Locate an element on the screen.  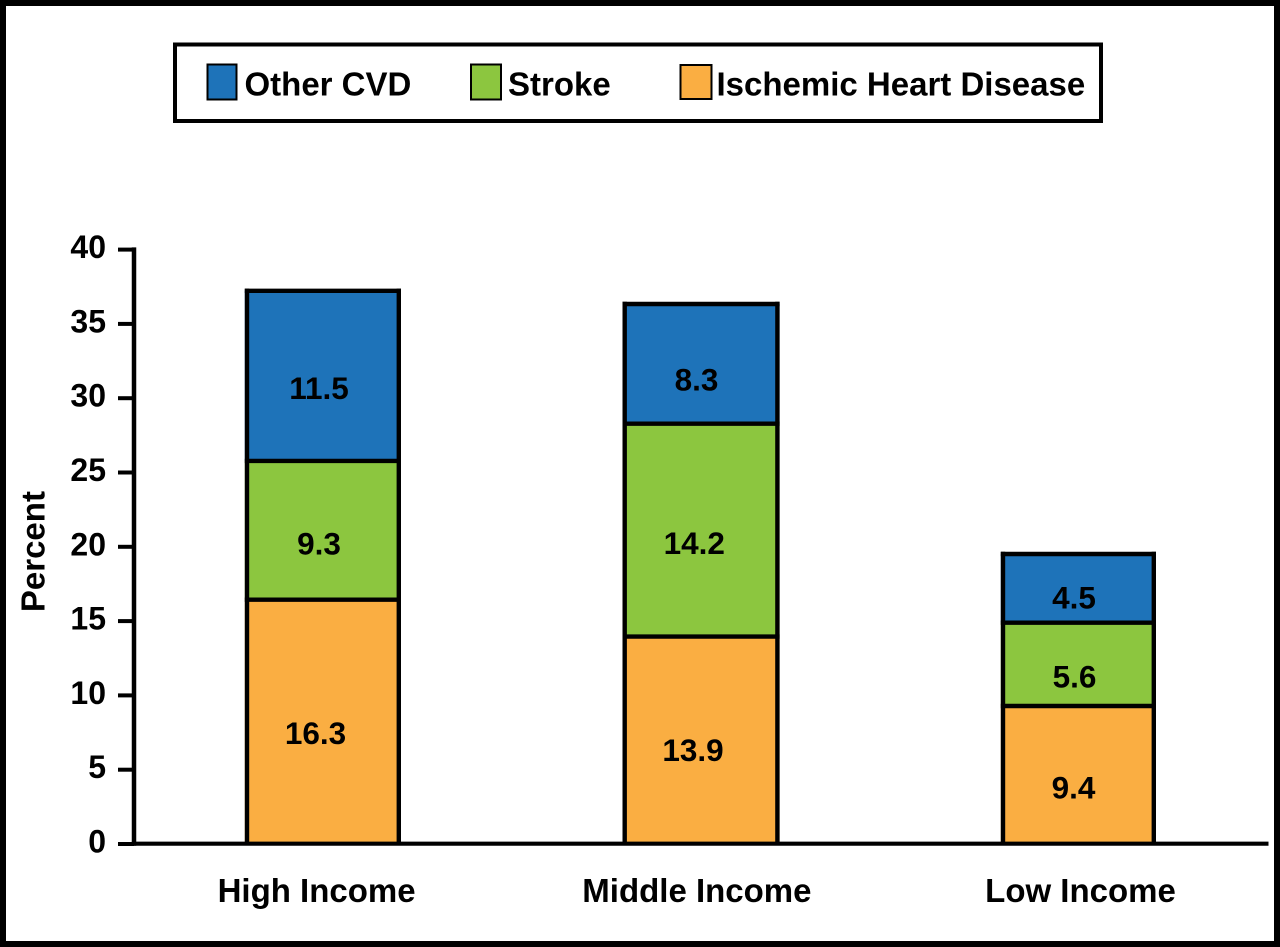
svg-text: 8.3 is located at coordinates (697, 379).